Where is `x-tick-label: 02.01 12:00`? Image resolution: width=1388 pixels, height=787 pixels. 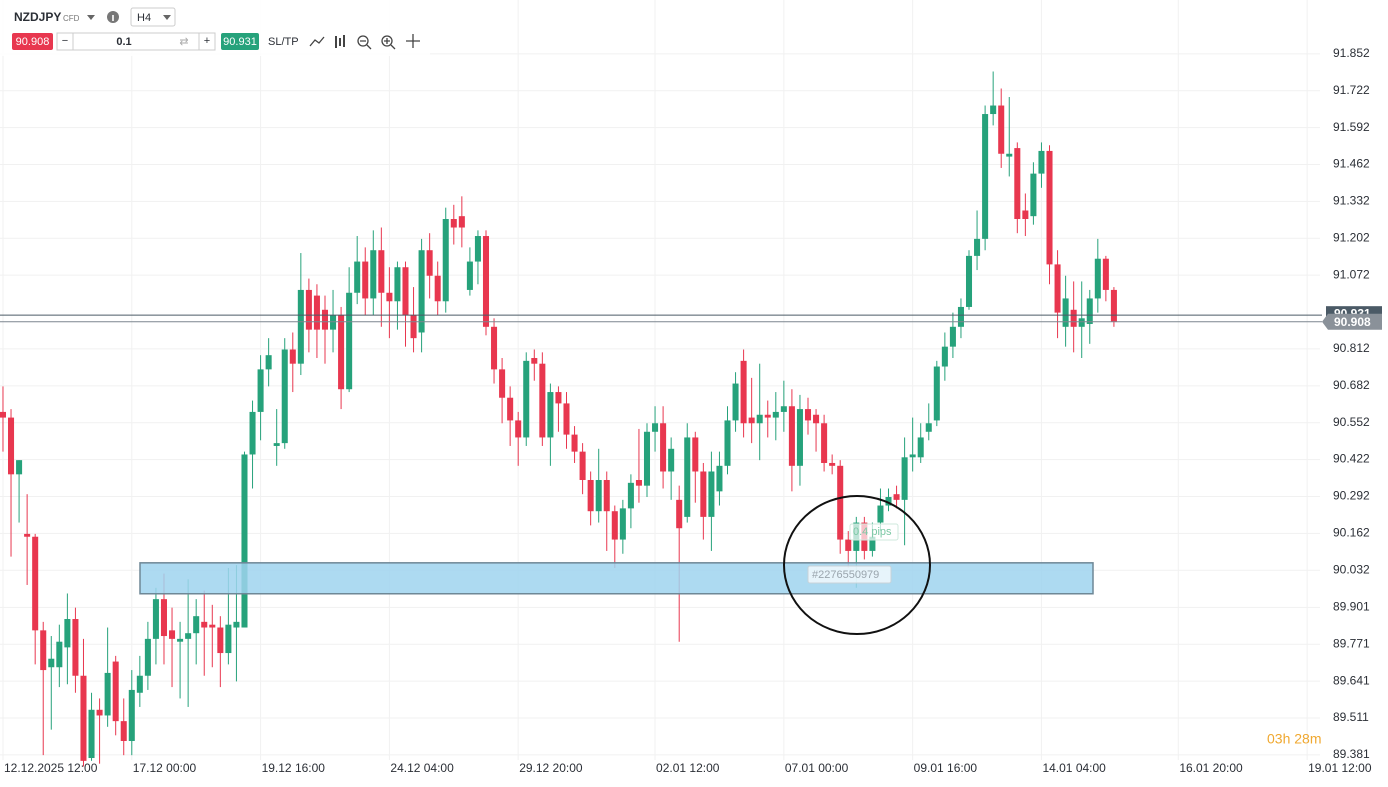 x-tick-label: 02.01 12:00 is located at coordinates (688, 768).